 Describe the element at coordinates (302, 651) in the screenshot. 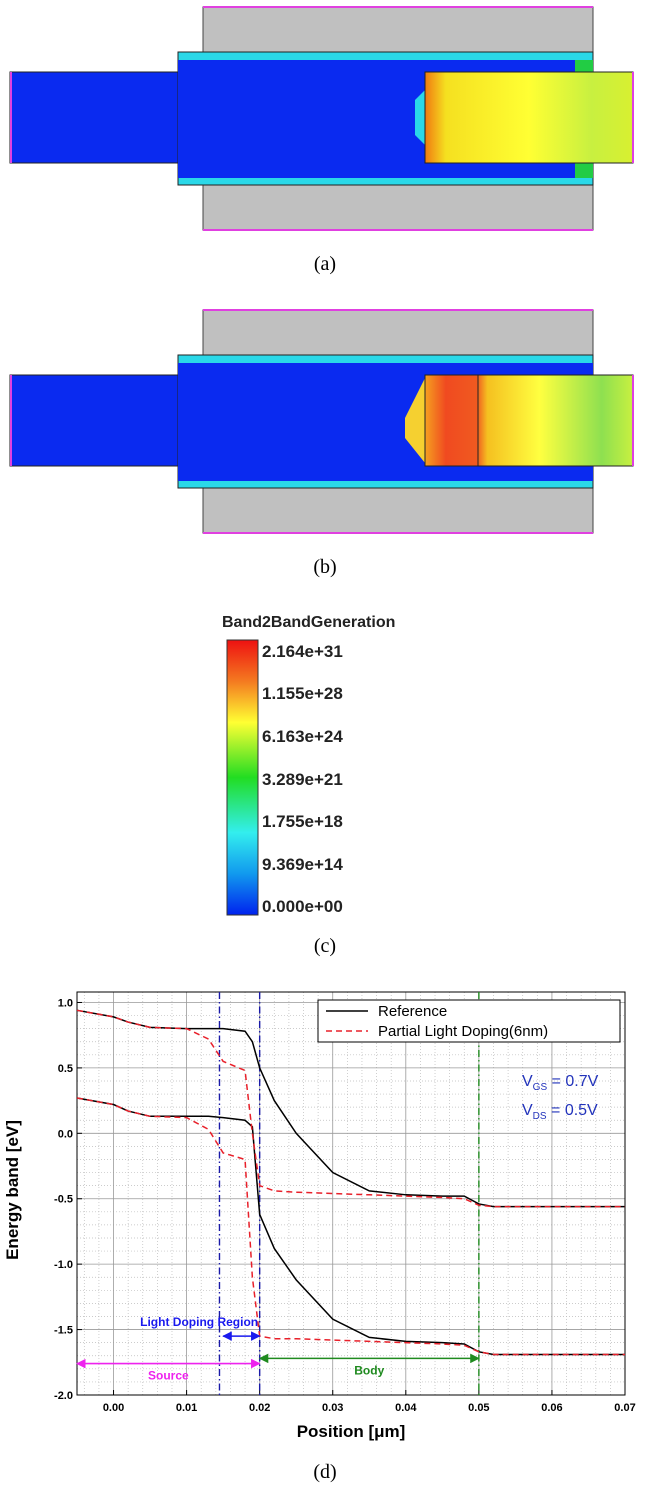

I see `colorbar-label: 2.164e+31` at that location.